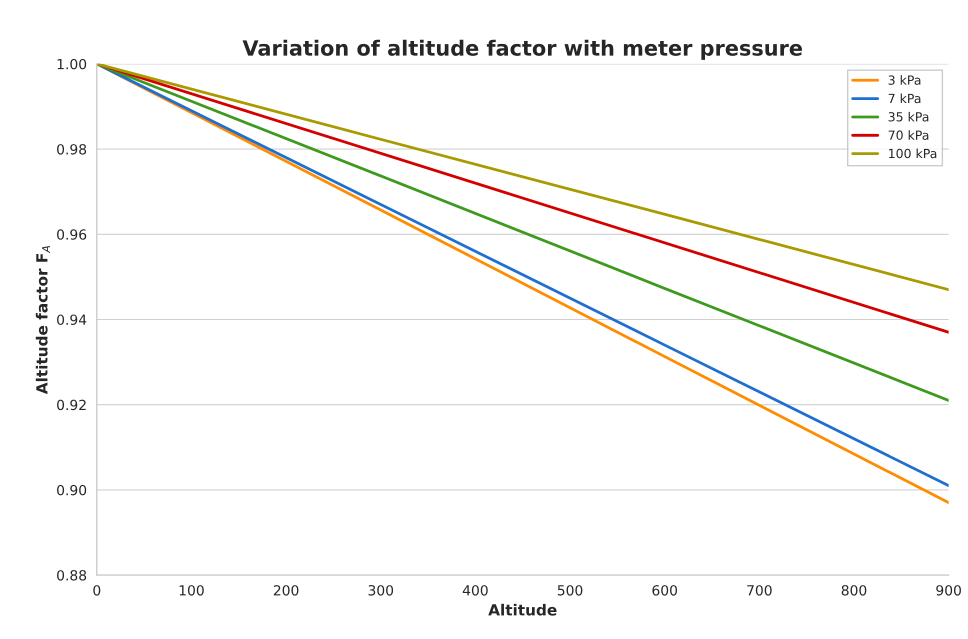 This screenshot has width=968, height=639. What do you see at coordinates (475, 590) in the screenshot?
I see `x-tick-label: 400` at bounding box center [475, 590].